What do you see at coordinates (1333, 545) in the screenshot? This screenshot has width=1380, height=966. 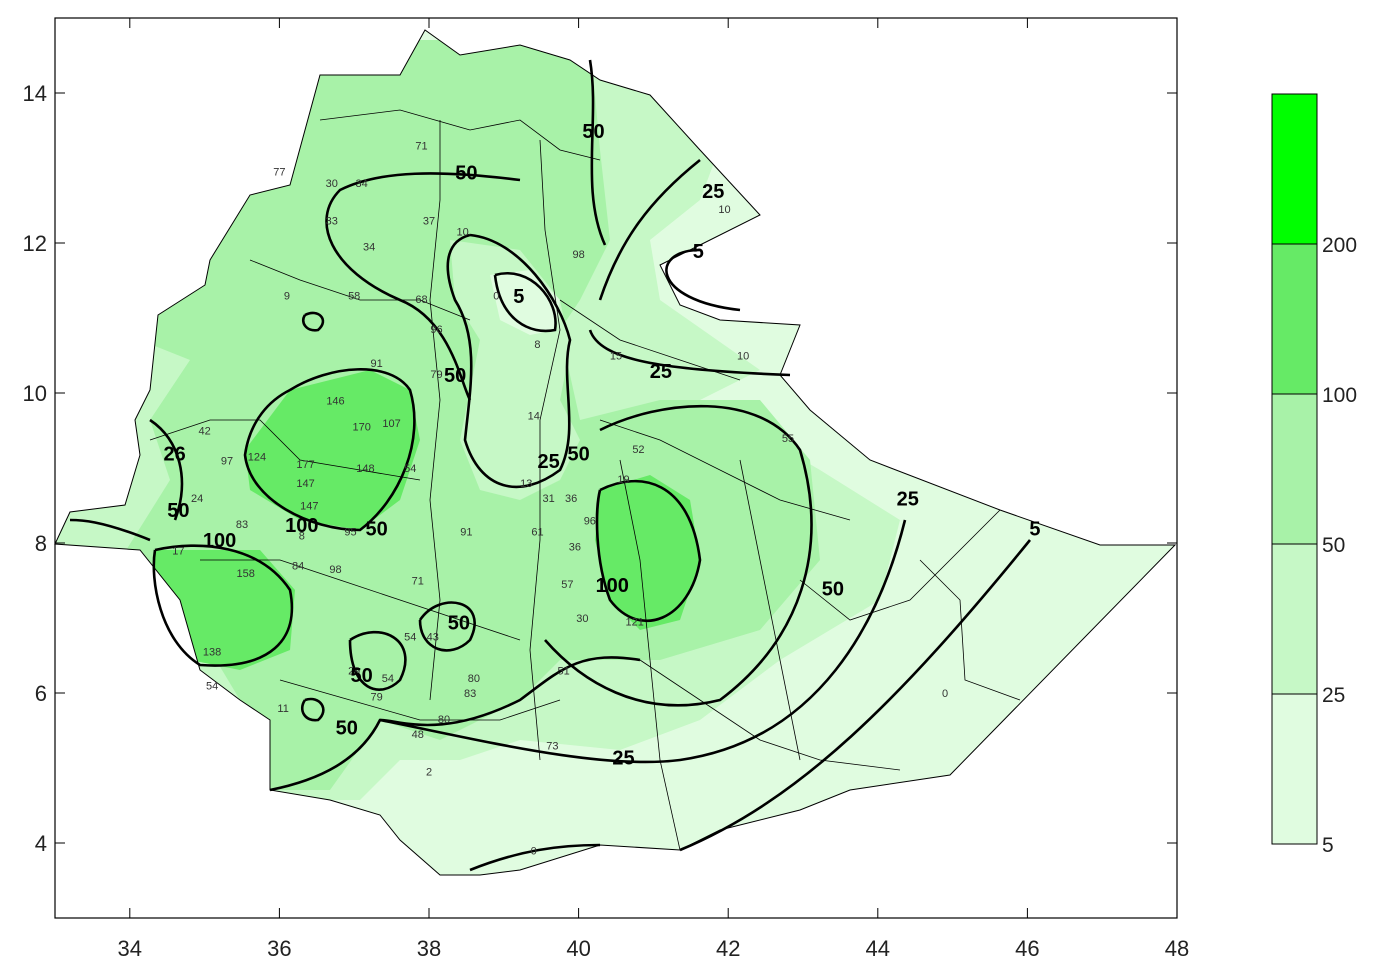 I see `legend-label-50: 50` at bounding box center [1333, 545].